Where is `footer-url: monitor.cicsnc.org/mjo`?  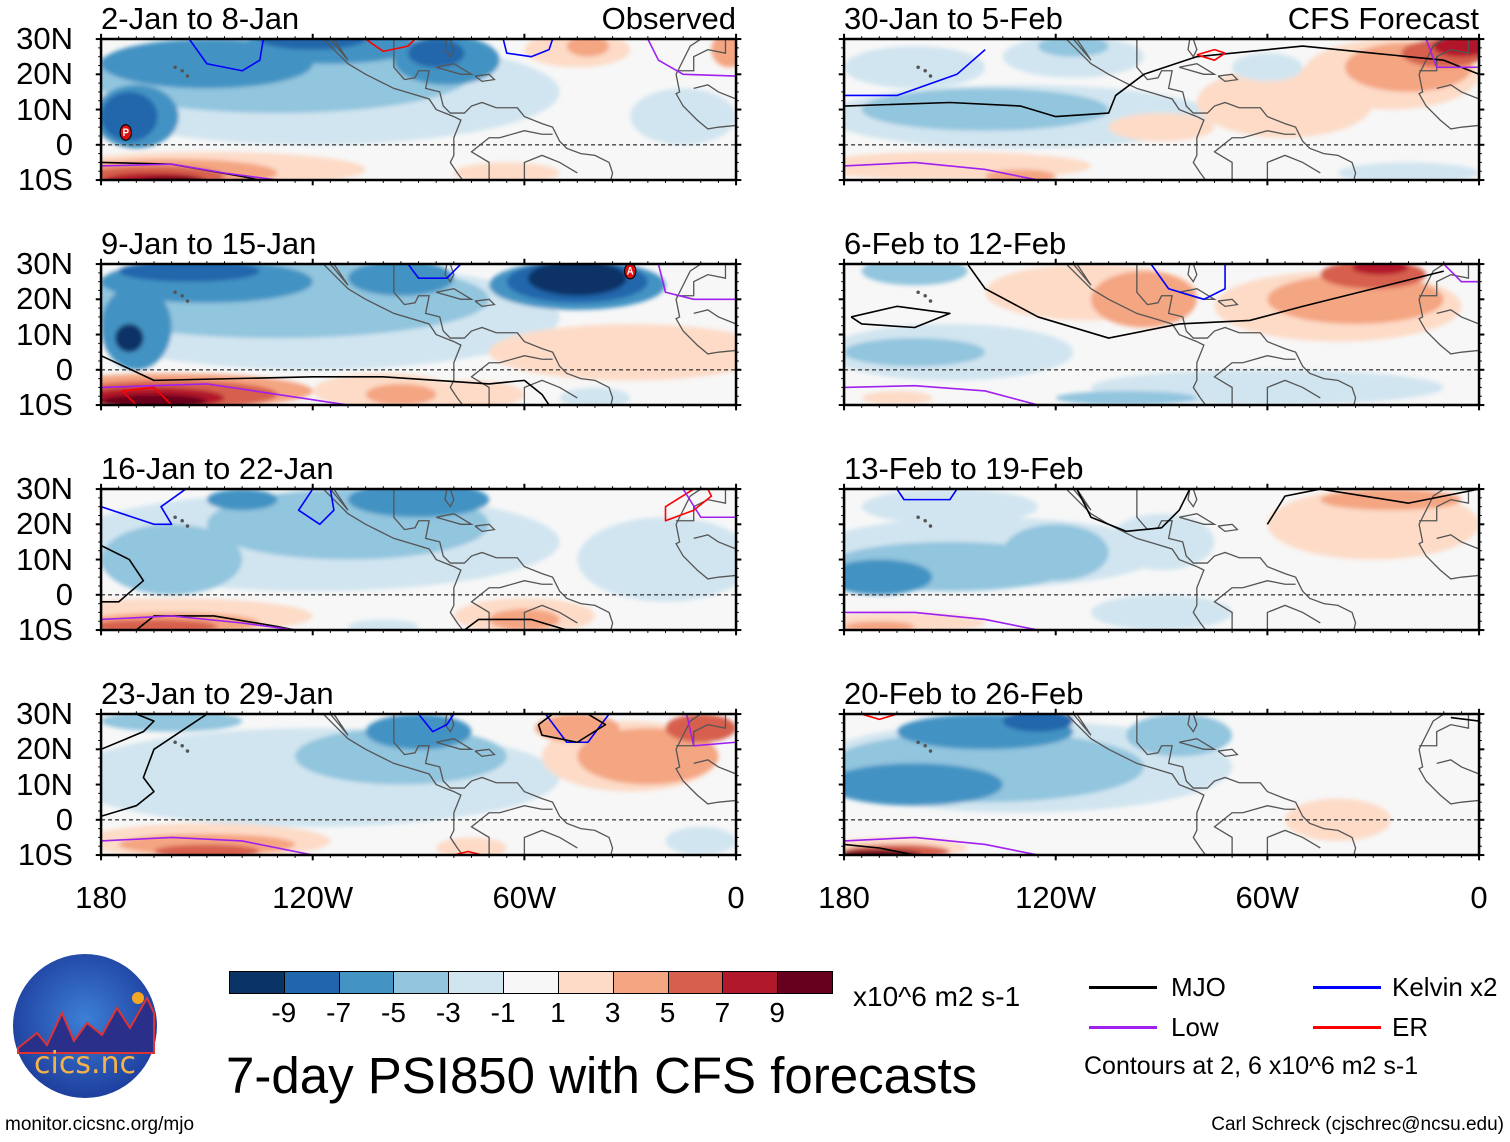
footer-url: monitor.cicsnc.org/mjo is located at coordinates (100, 1124).